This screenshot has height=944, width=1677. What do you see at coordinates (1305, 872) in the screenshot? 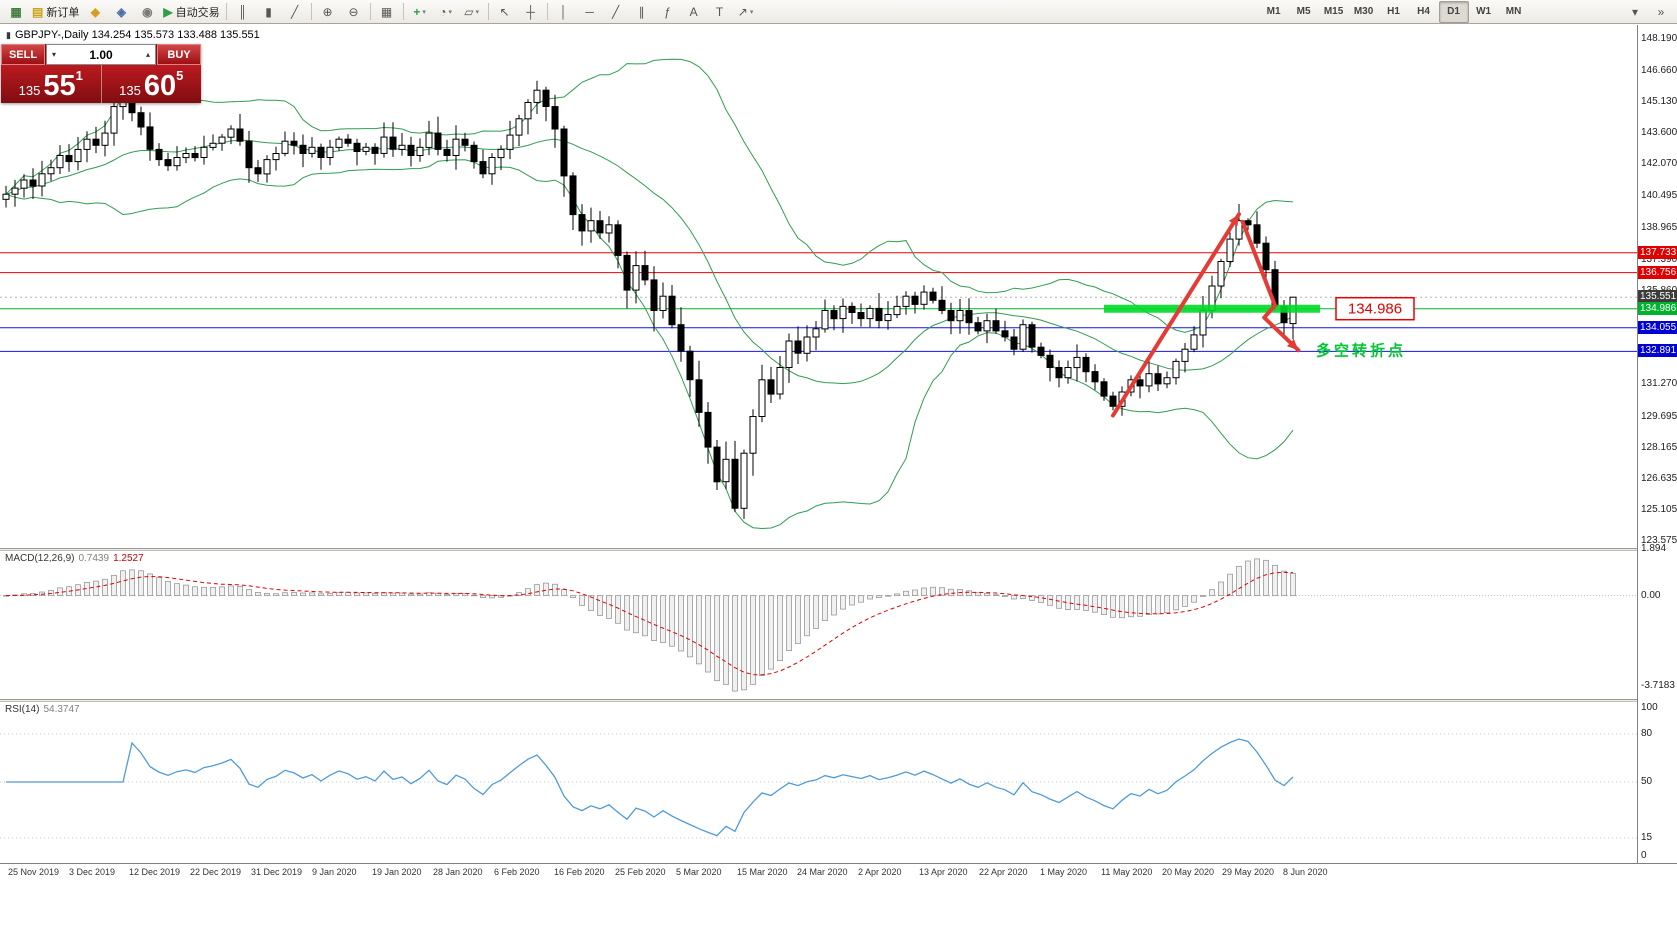
I see `date-label: 8 Jun 2020` at bounding box center [1305, 872].